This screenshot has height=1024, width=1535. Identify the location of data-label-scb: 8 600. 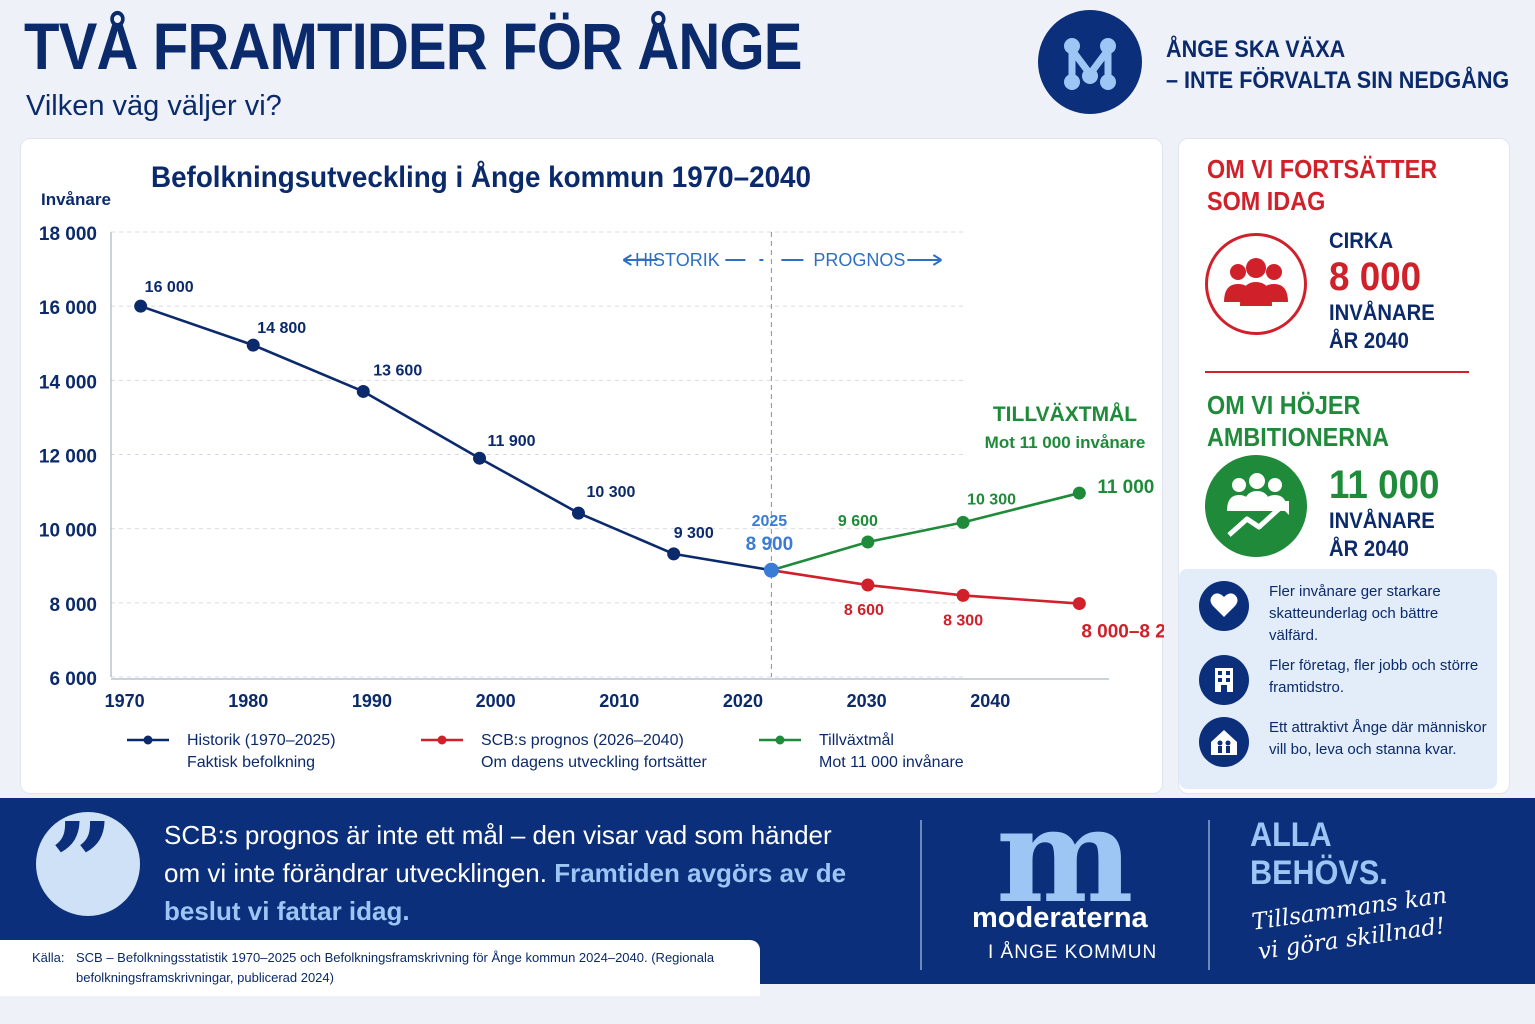
(864, 610).